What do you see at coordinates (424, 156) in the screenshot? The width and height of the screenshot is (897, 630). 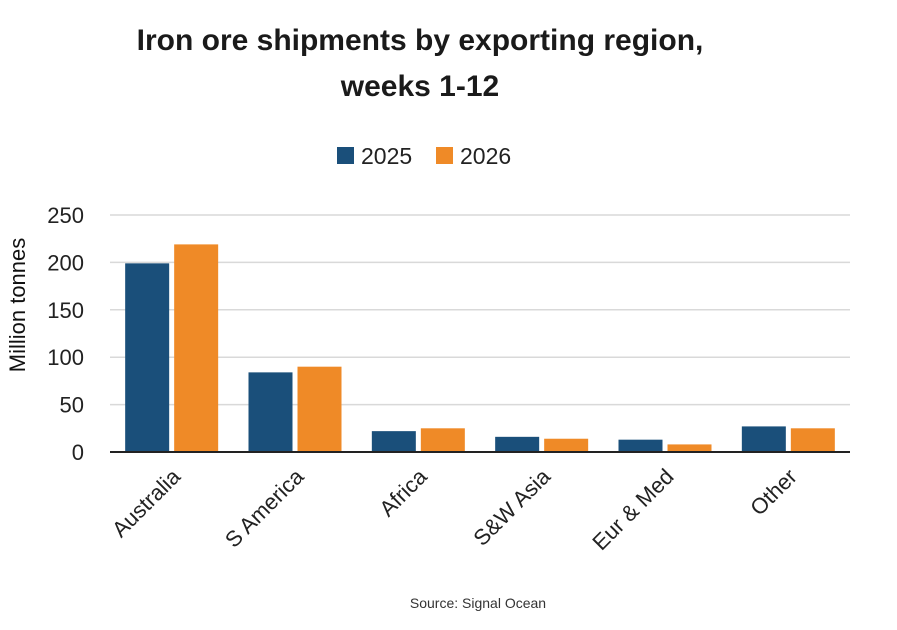 I see `legend: 2025 2026` at bounding box center [424, 156].